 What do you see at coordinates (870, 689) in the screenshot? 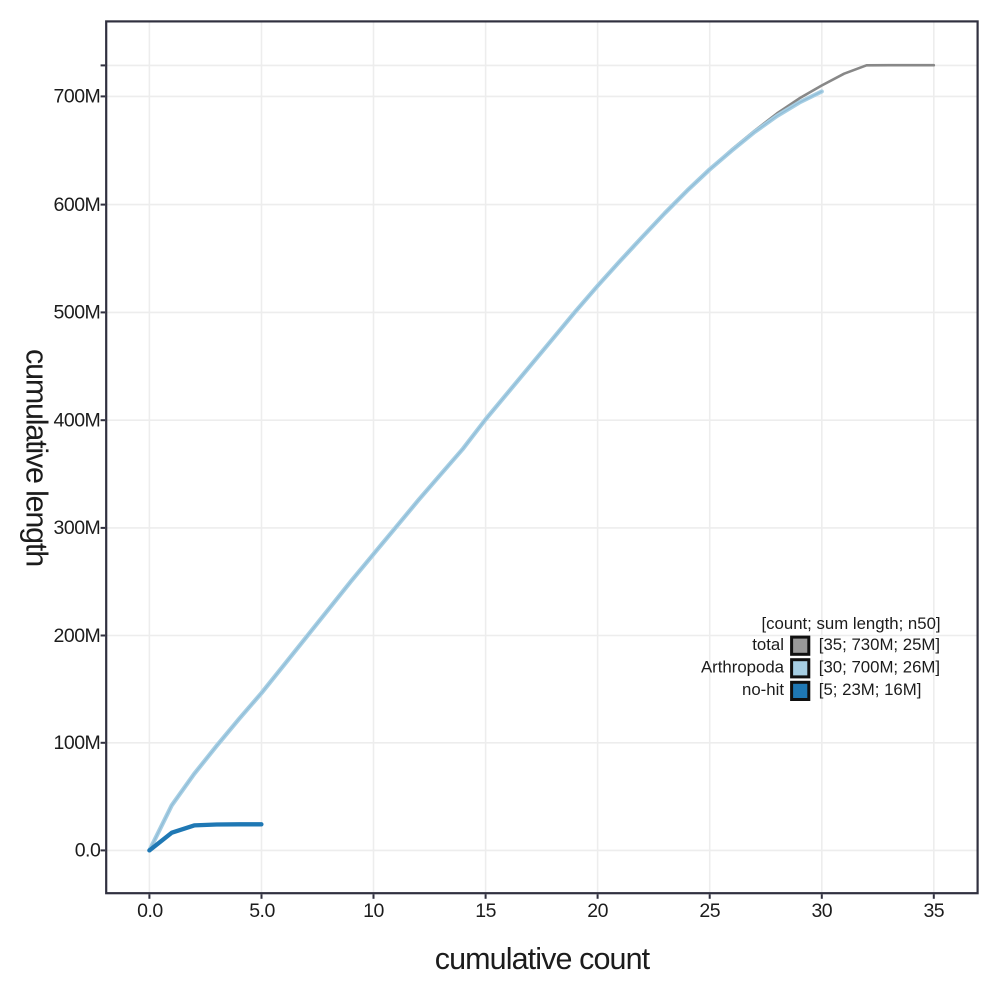
I see `svg-text: [5; 23M; 16M]` at bounding box center [870, 689].